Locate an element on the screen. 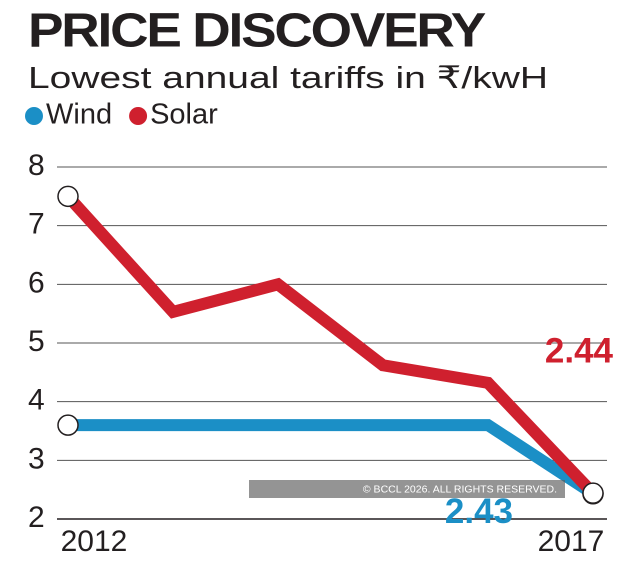 Image resolution: width=630 pixels, height=566 pixels. chart-title: PRICE DISCOVERY is located at coordinates (257, 31).